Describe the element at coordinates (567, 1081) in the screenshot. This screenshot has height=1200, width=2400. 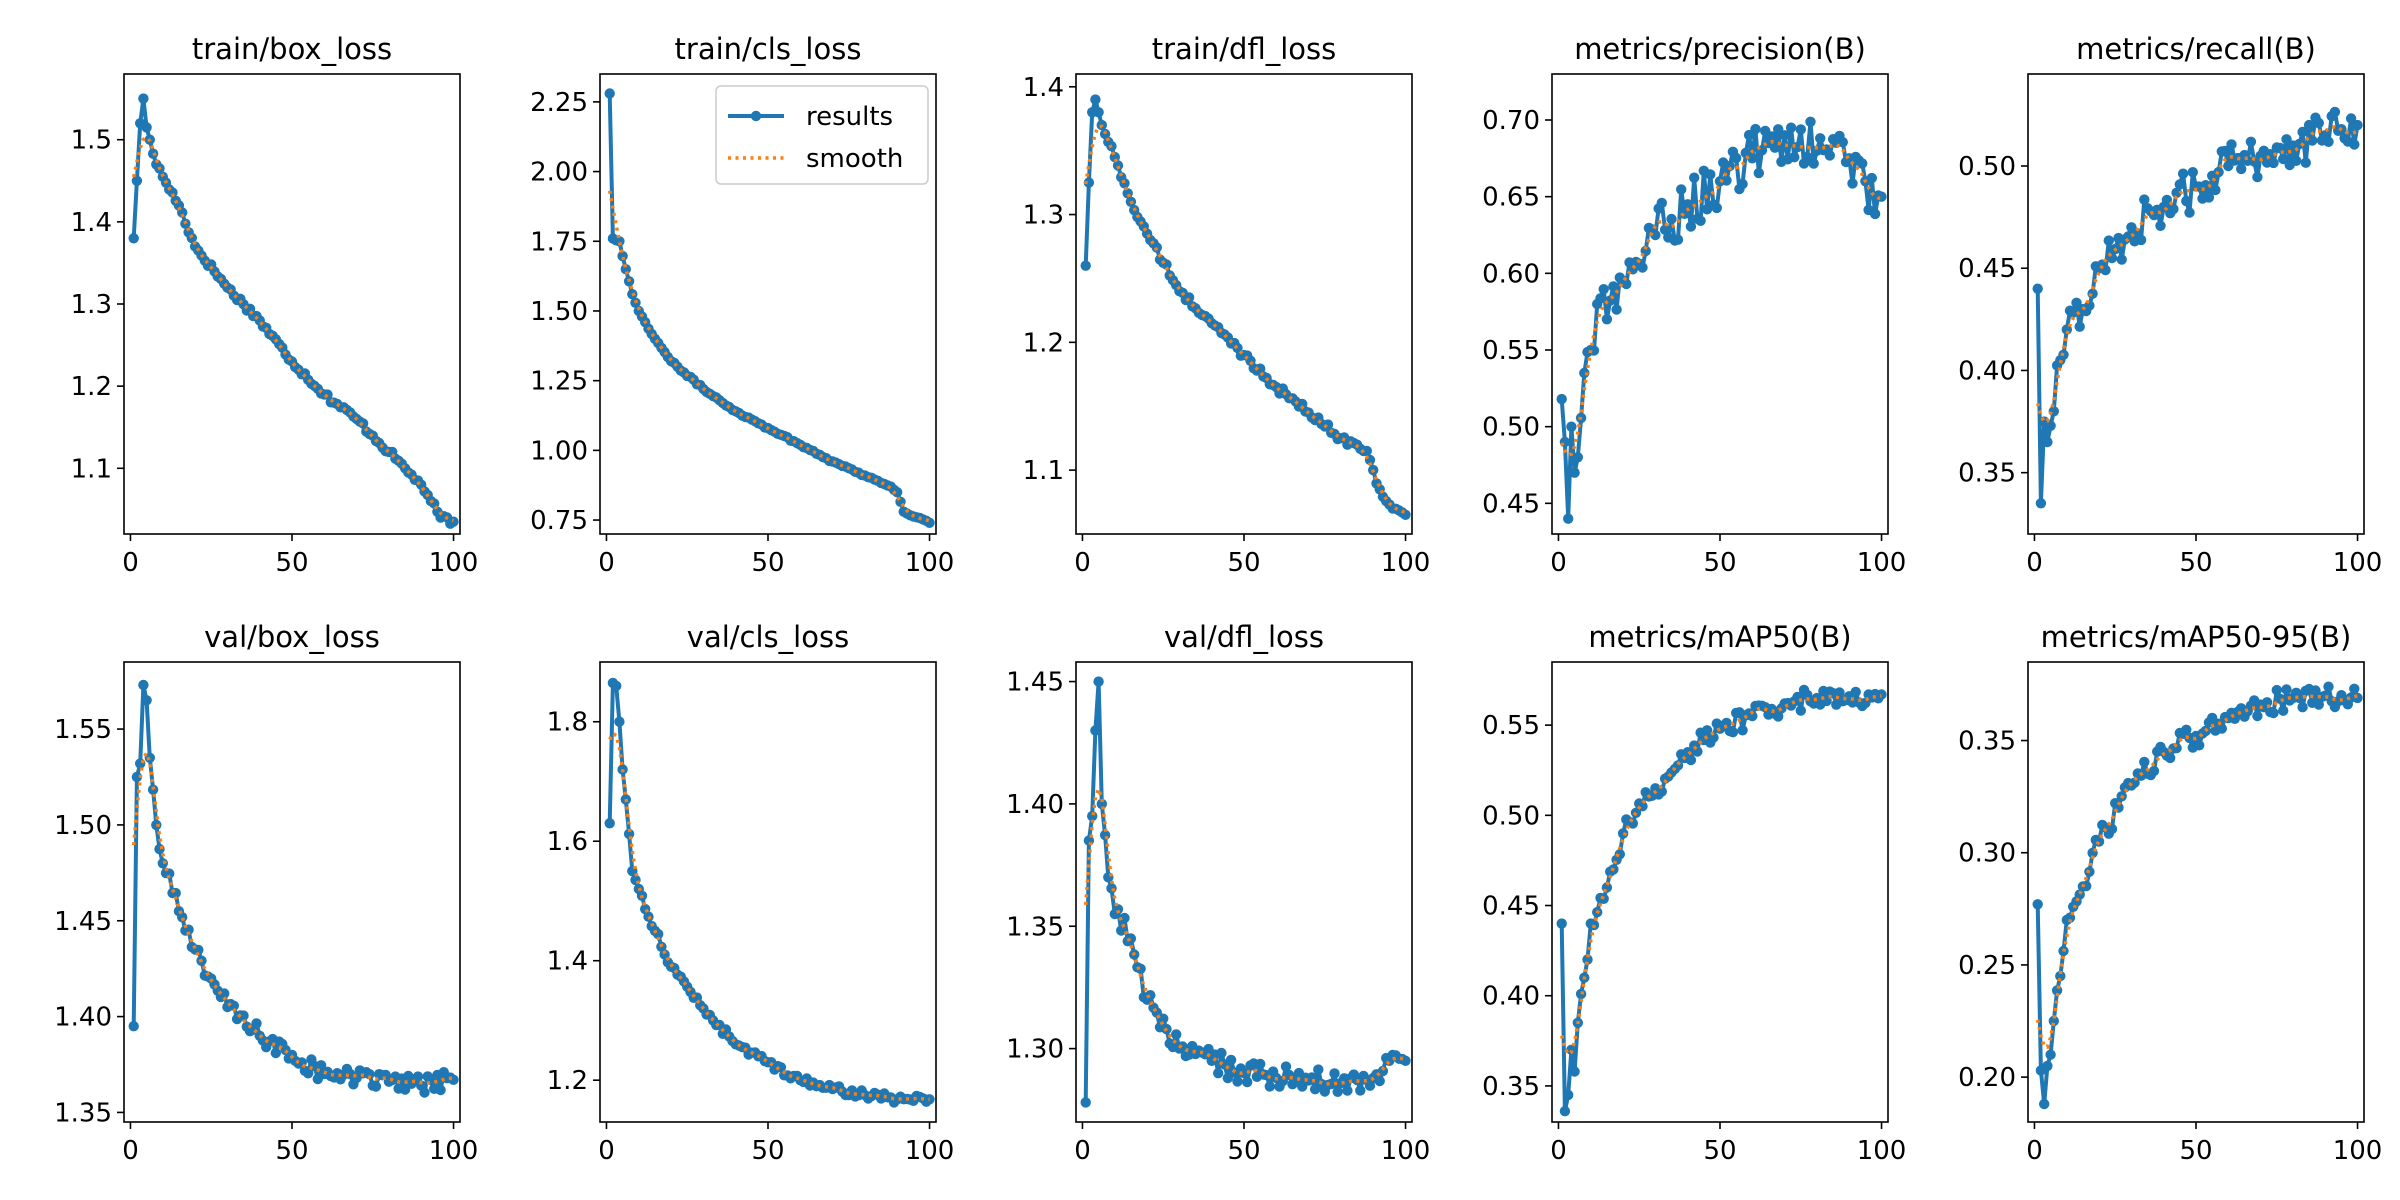
I see `y-tick-label: 1.2` at that location.